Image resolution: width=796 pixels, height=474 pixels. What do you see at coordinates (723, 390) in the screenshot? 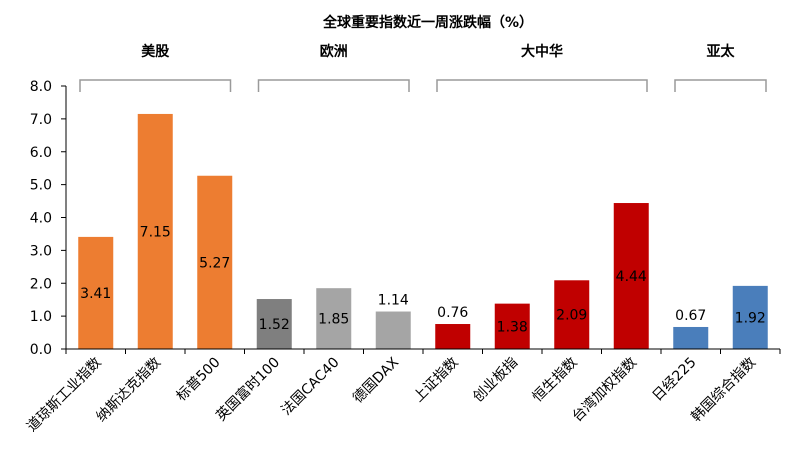
I see `x-category-label: 韩国综合指数` at bounding box center [723, 390].